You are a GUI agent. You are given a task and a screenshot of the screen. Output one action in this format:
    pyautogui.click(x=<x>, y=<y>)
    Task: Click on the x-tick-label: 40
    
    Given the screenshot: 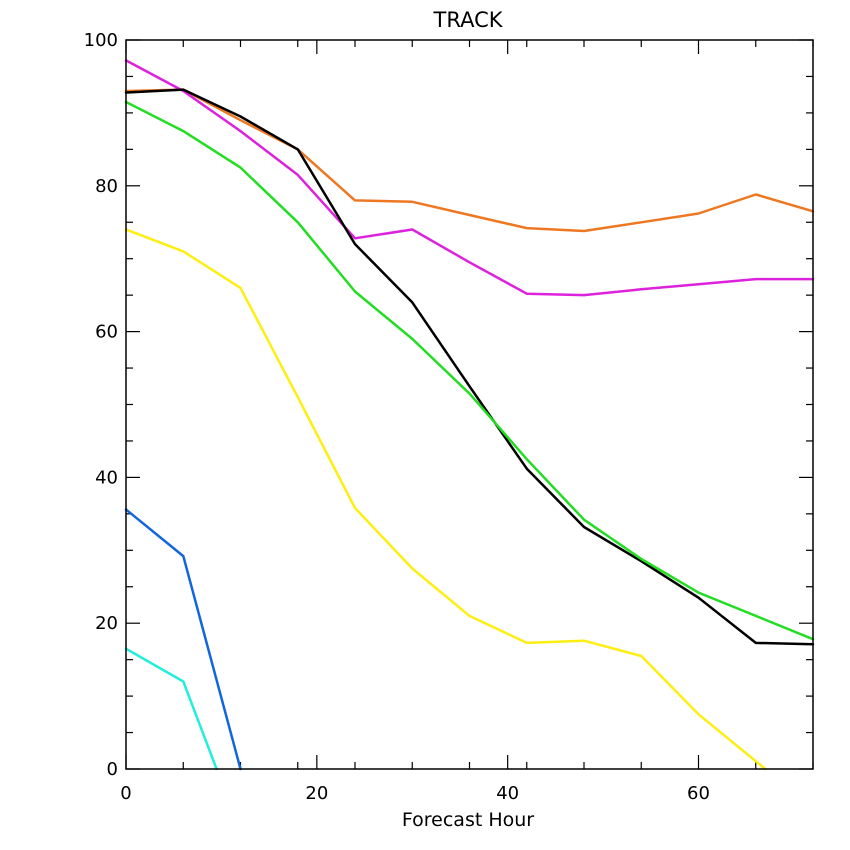 What is the action you would take?
    pyautogui.click(x=507, y=793)
    